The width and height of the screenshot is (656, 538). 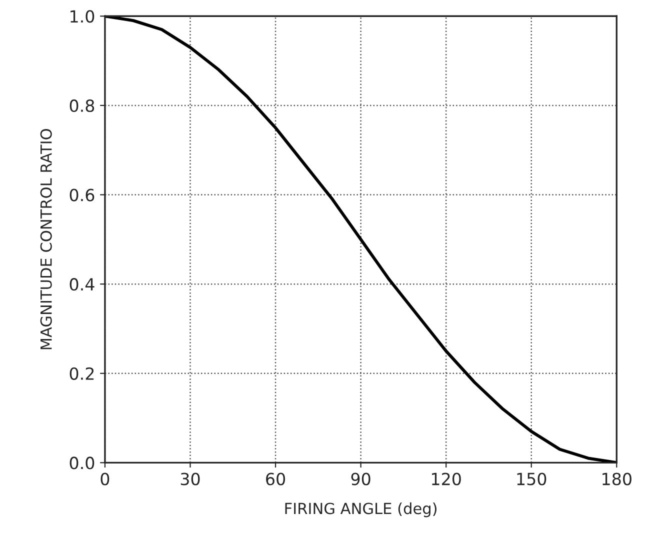 I want to click on x-tick-label: 90, so click(x=360, y=479).